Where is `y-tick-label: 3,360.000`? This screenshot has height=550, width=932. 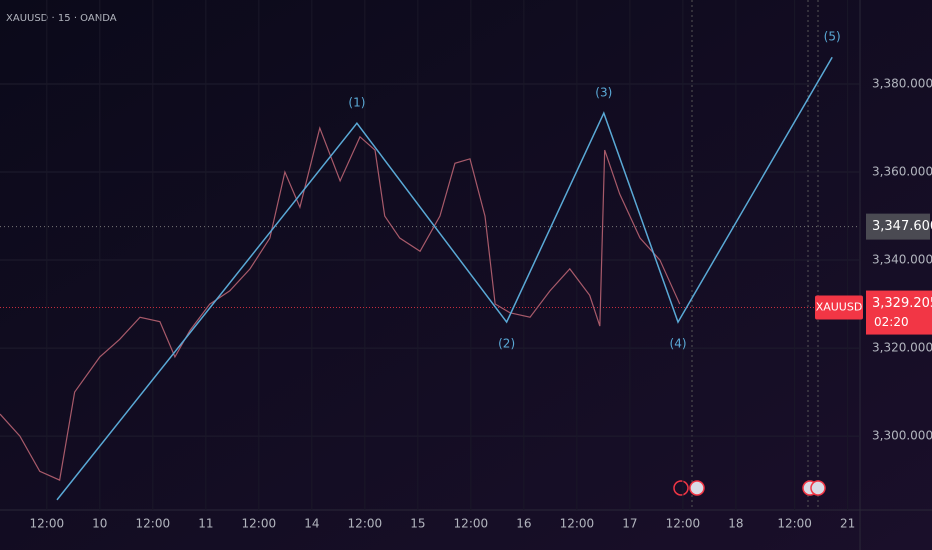 y-tick-label: 3,360.000 is located at coordinates (902, 172).